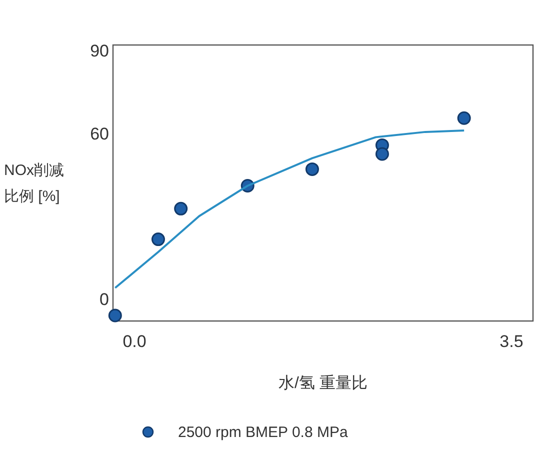  Describe the element at coordinates (263, 432) in the screenshot. I see `legend-label: 2500 rpm BMEP 0.8 MPa` at that location.